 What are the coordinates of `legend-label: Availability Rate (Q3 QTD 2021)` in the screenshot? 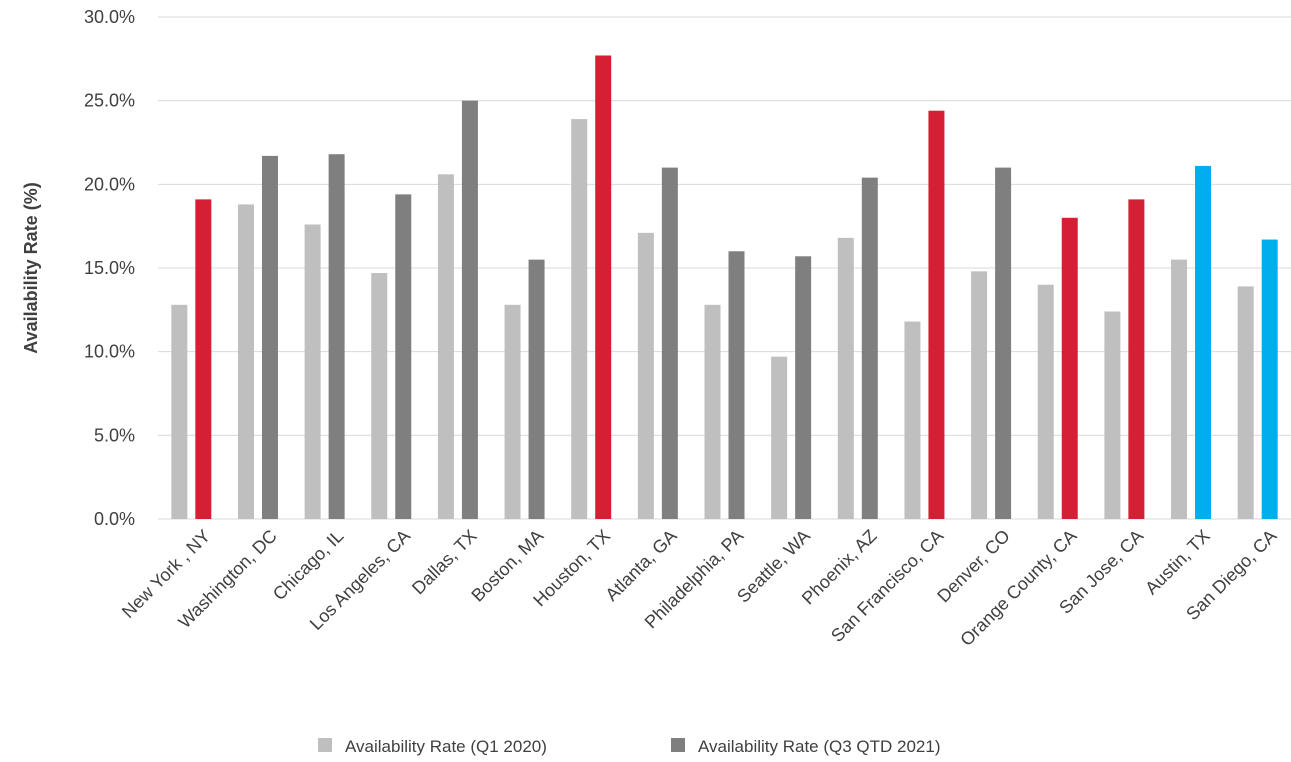 It's located at (819, 746).